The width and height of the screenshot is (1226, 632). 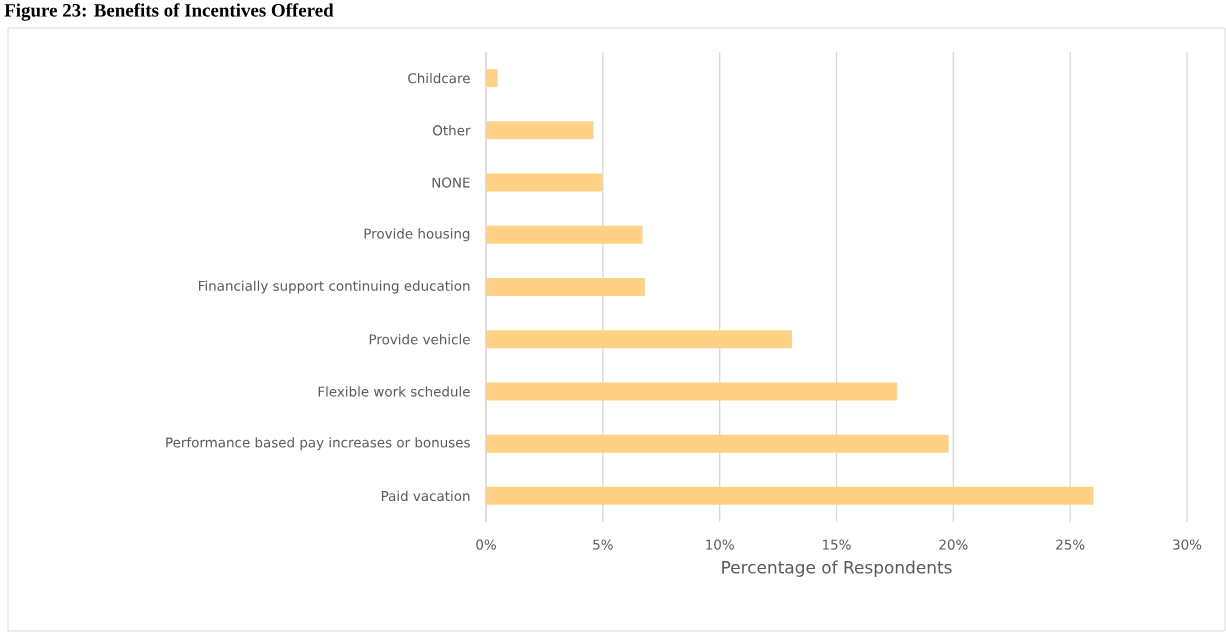 I want to click on y-tick-label: Childcare, so click(x=439, y=78).